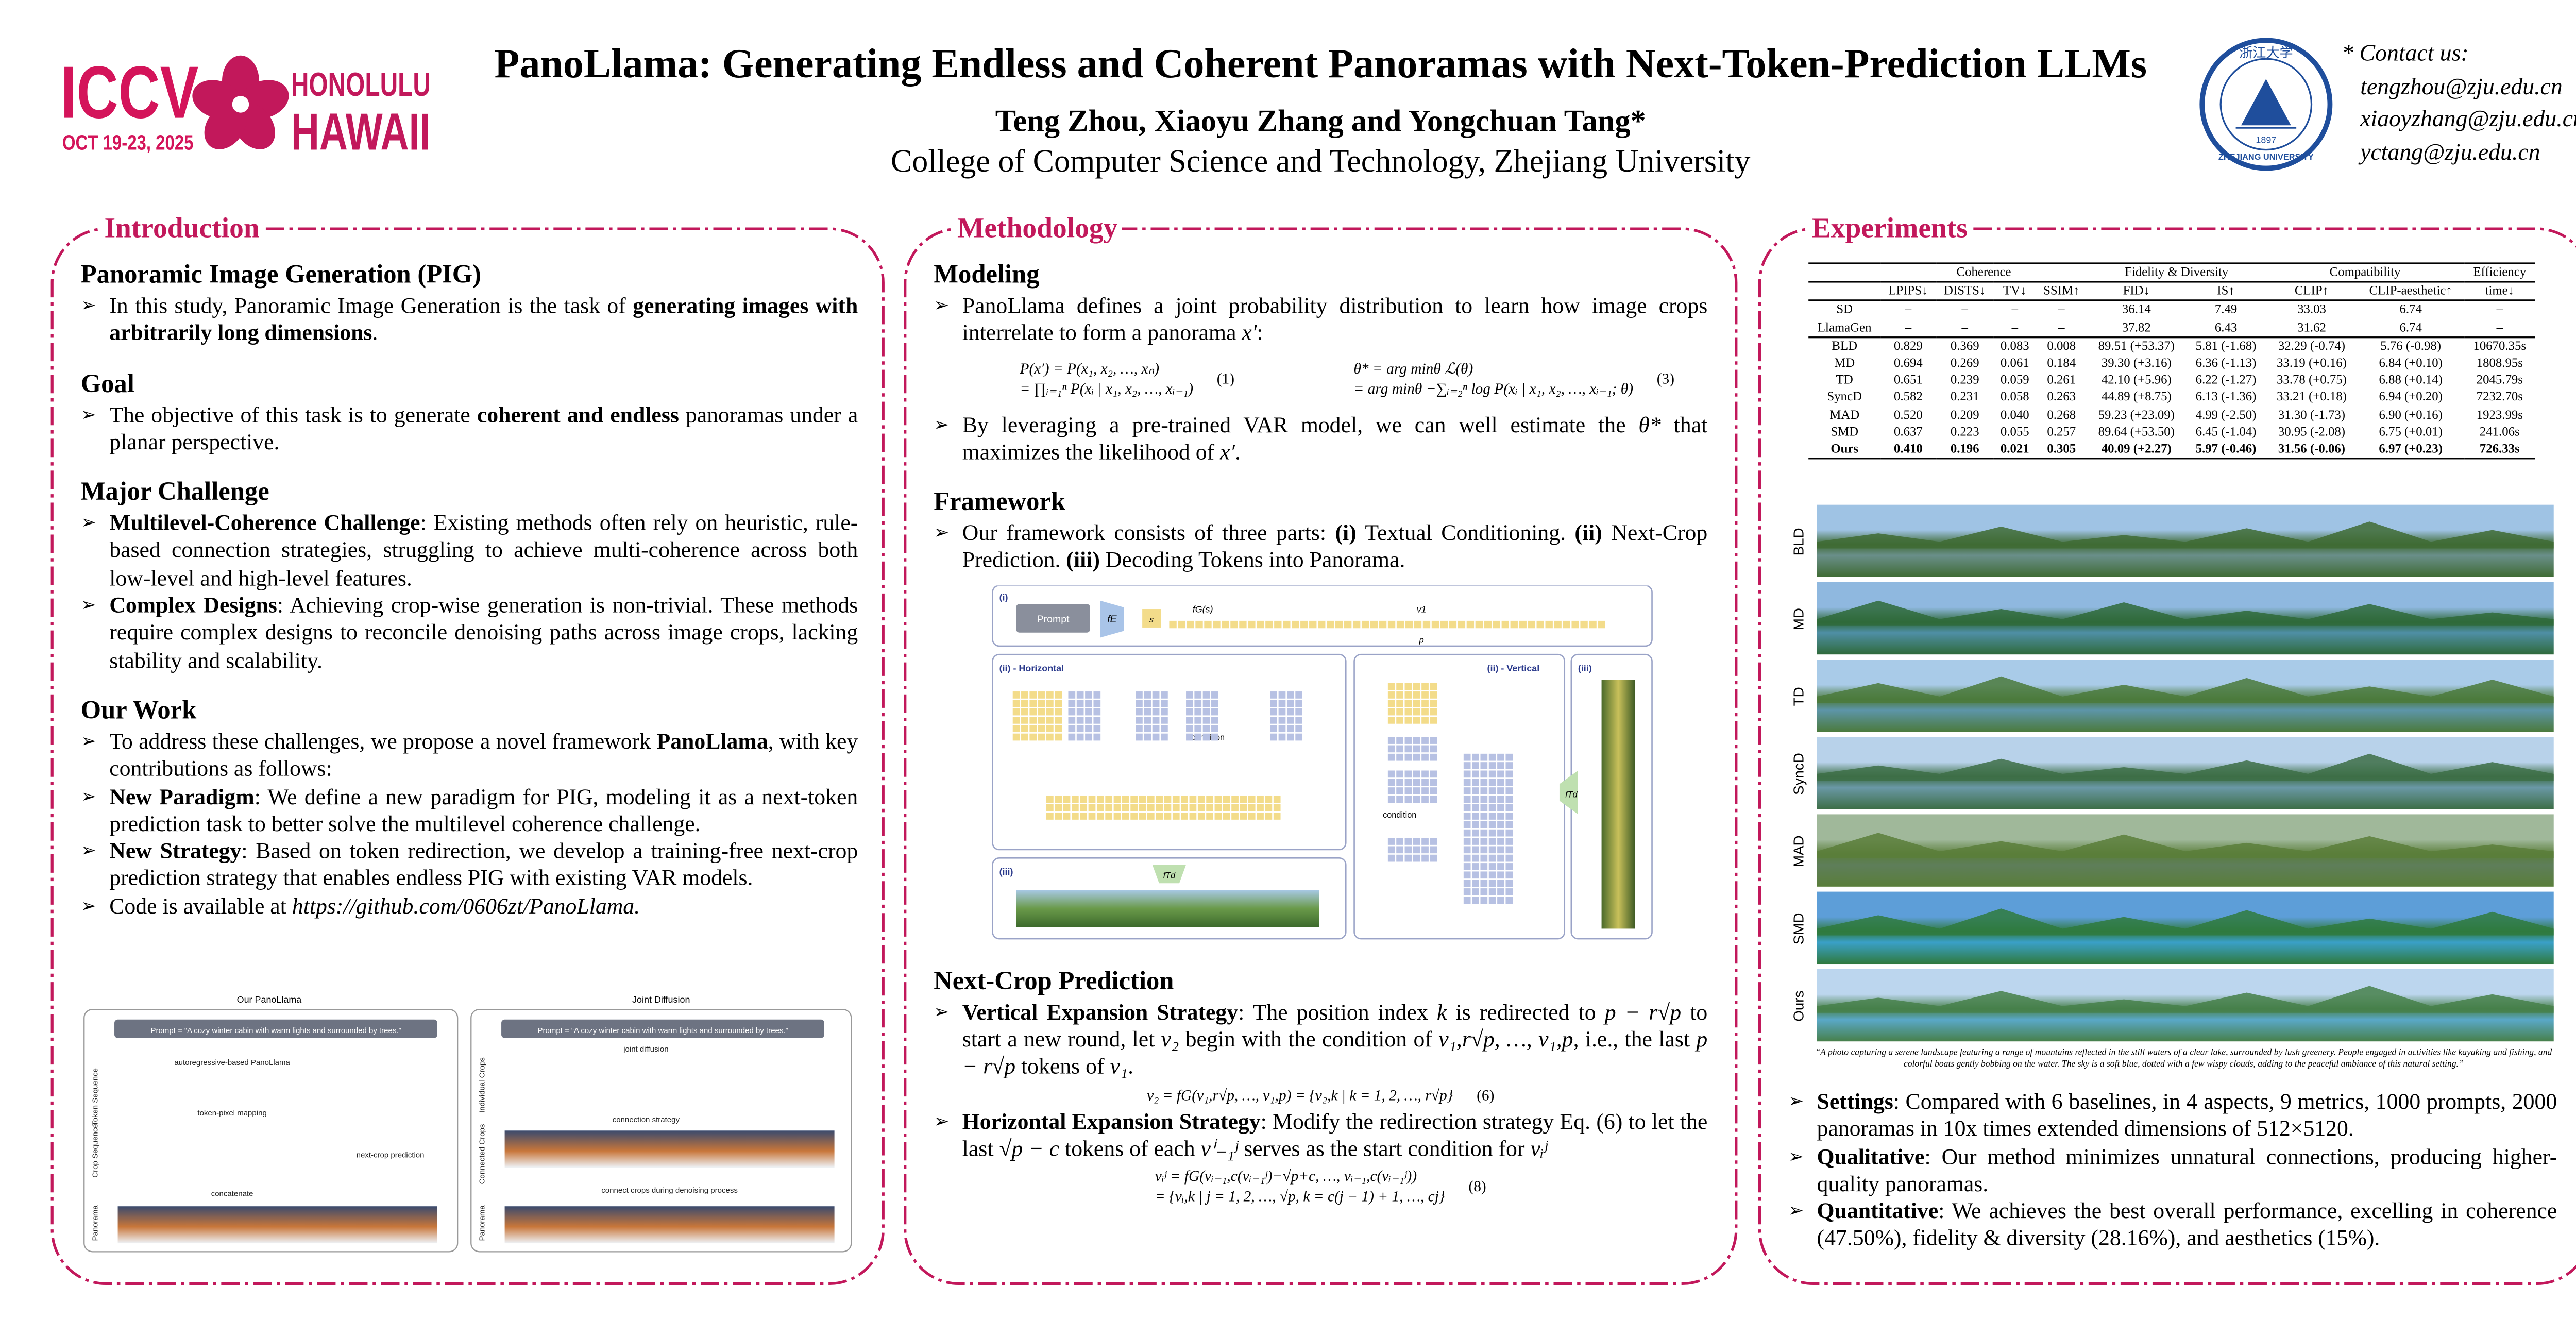 The width and height of the screenshot is (2576, 1319). Describe the element at coordinates (128, 143) in the screenshot. I see `conference-date: OCT 19-23, 2025` at that location.